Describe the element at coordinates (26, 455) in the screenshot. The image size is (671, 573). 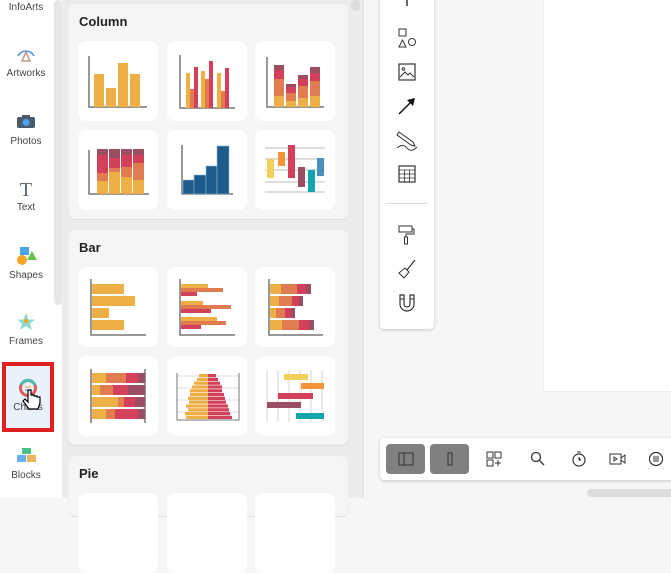
I see `blocks-icon` at that location.